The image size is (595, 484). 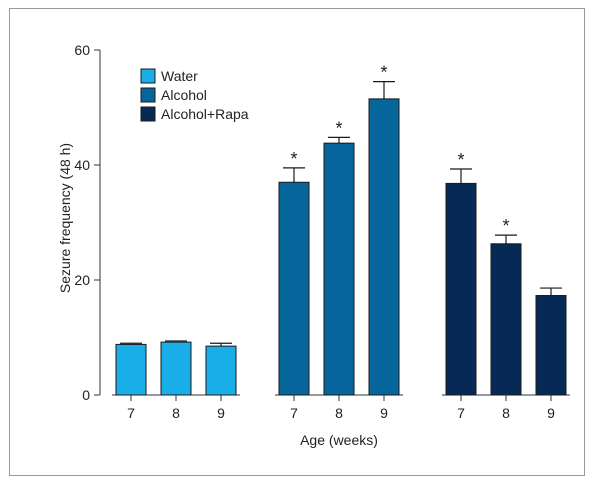 I want to click on y-tick-label: 20, so click(x=82, y=280).